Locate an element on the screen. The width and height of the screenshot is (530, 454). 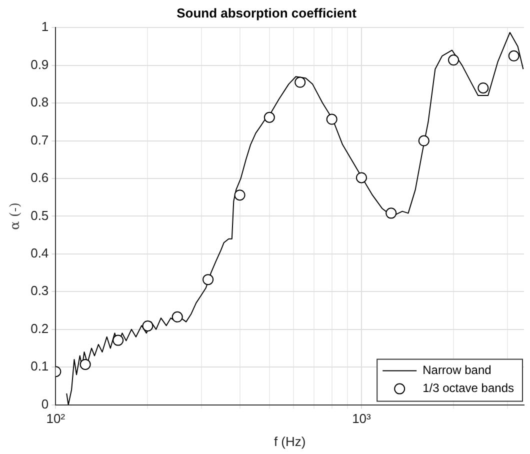
chart-title: Sound absorption coefficient is located at coordinates (267, 12).